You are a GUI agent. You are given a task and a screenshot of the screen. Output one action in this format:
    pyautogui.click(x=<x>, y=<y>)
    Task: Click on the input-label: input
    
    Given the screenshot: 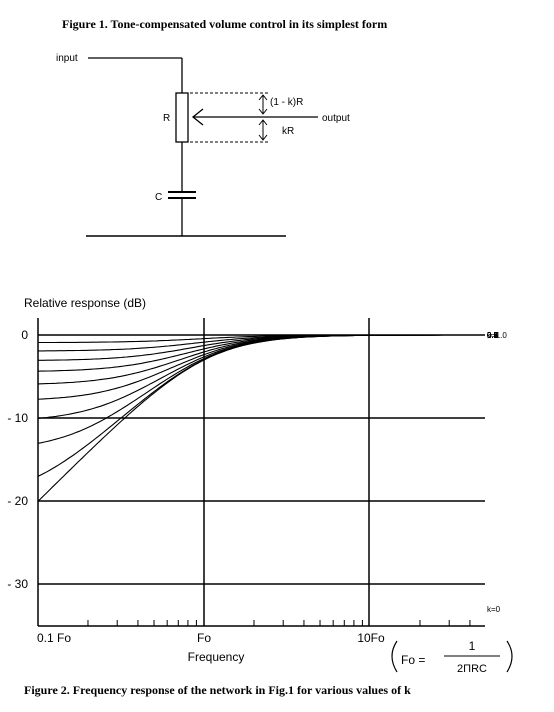 What is the action you would take?
    pyautogui.click(x=67, y=58)
    